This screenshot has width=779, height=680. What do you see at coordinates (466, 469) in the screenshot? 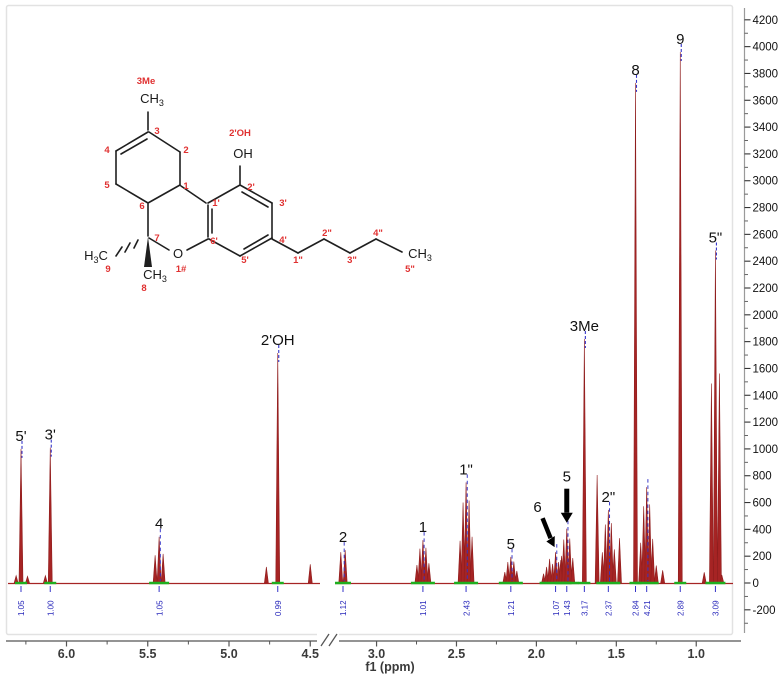
I see `peak-label: 1"` at bounding box center [466, 469].